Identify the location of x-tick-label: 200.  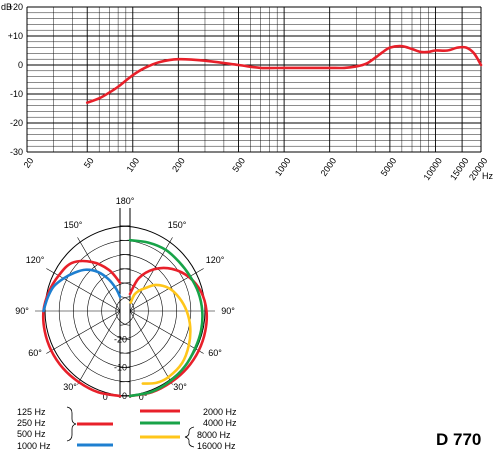
(178, 165).